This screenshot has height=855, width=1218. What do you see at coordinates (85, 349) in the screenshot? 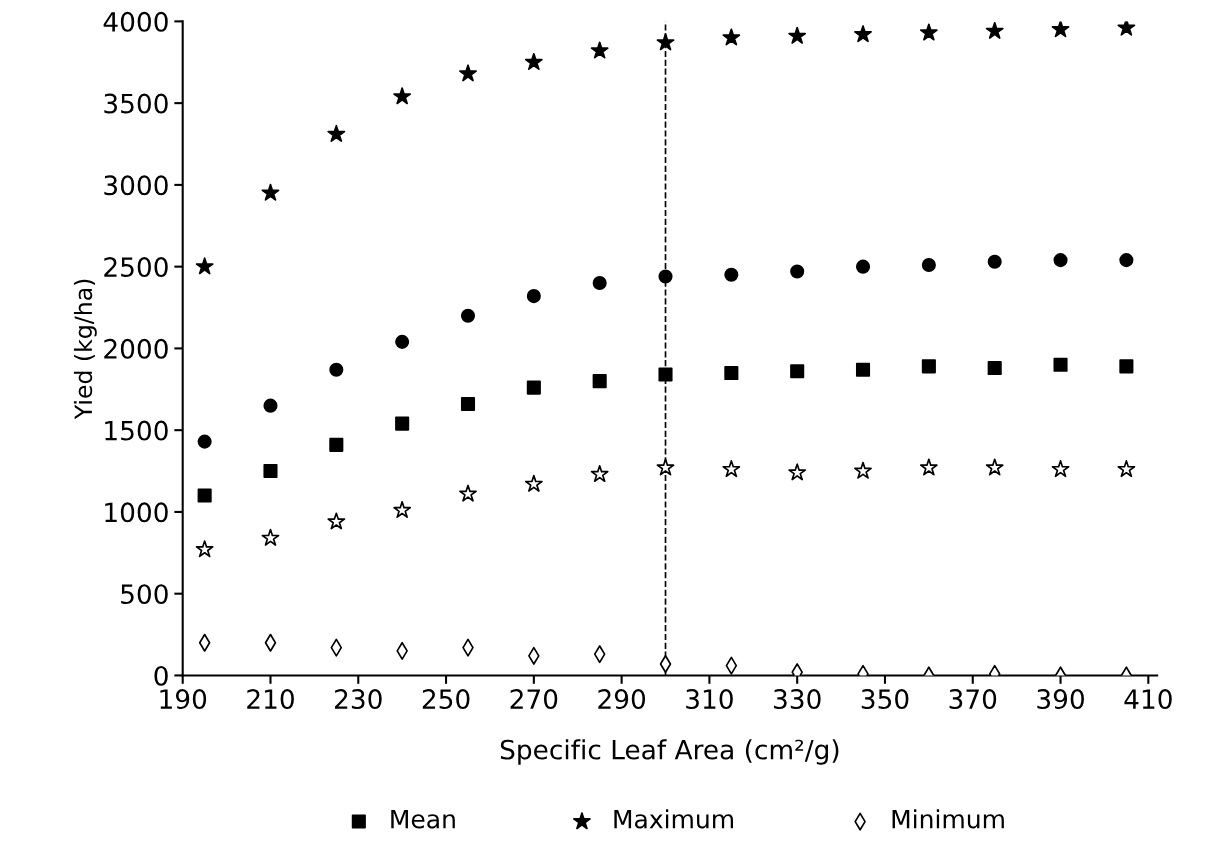
I see `y-axis-title: Yied (kg/ha)` at bounding box center [85, 349].